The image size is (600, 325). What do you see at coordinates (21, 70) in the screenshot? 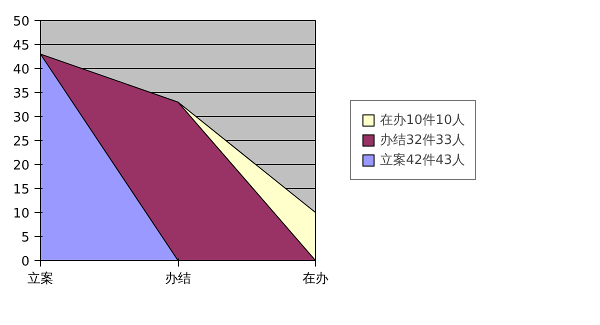
I see `y-tick-label: 40` at bounding box center [21, 70].